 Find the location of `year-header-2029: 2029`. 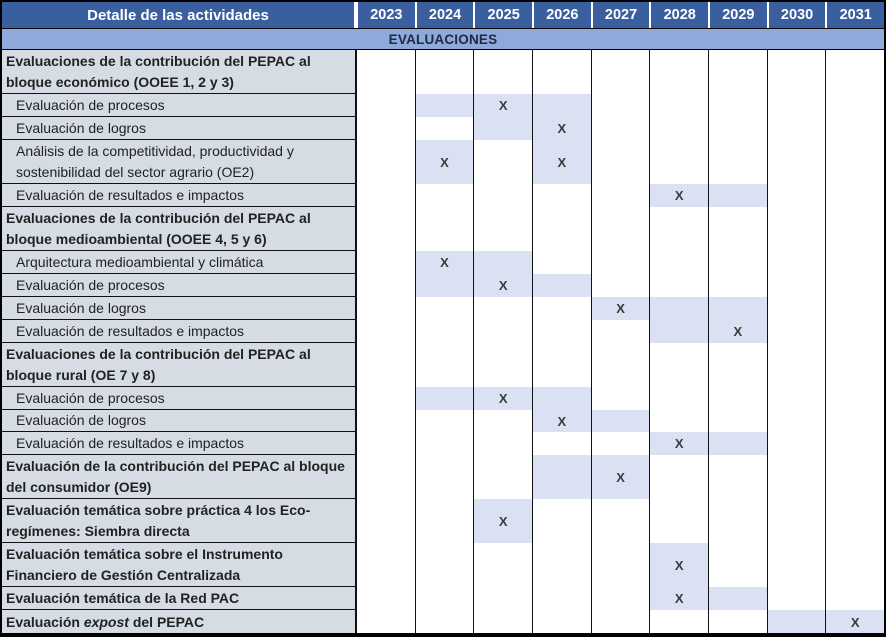

year-header-2029: 2029 is located at coordinates (737, 15).